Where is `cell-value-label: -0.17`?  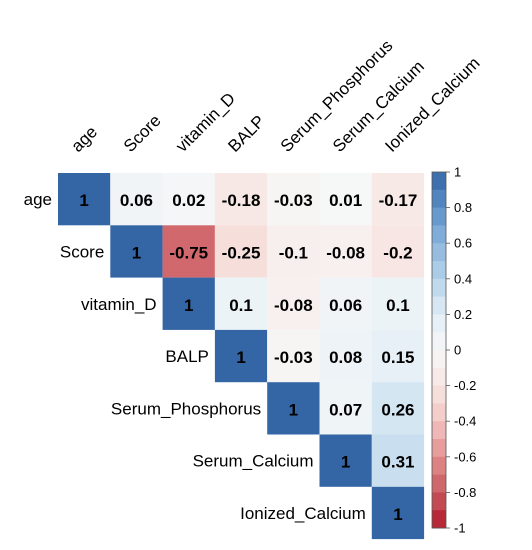 cell-value-label: -0.17 is located at coordinates (398, 200).